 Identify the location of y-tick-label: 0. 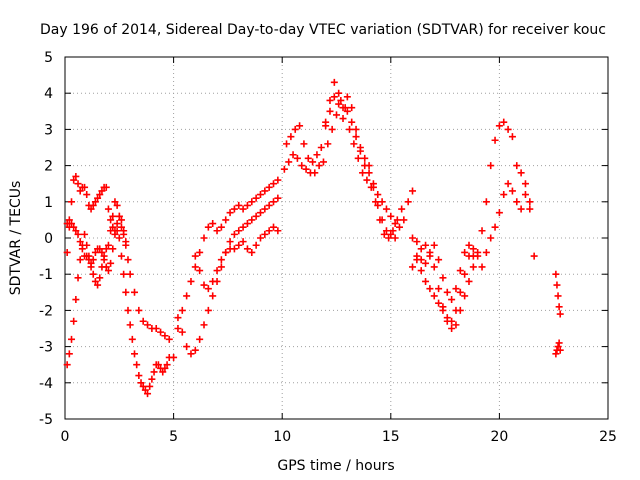
(48, 239).